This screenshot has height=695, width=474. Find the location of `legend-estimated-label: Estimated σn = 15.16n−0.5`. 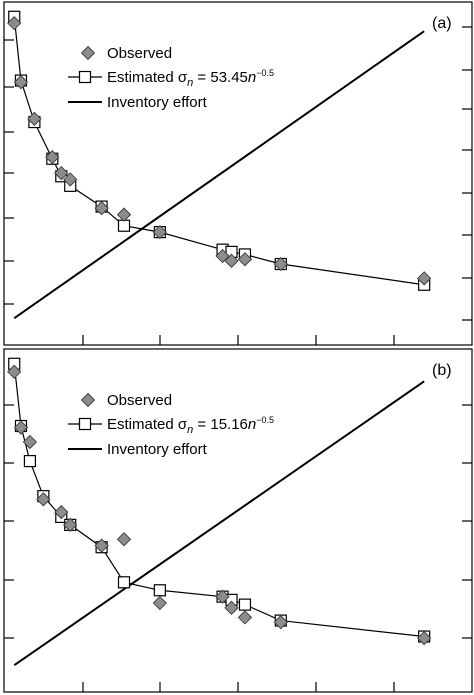

legend-estimated-label: Estimated σn = 15.16n−0.5 is located at coordinates (190, 425).